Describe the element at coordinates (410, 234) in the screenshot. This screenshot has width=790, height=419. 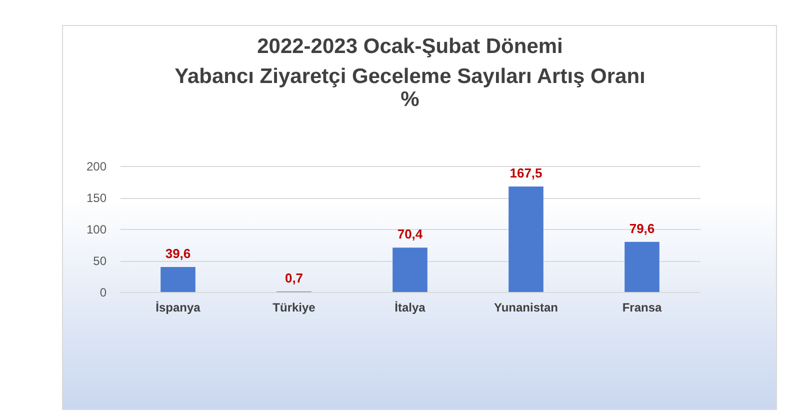
I see `data-label: 70,4` at that location.